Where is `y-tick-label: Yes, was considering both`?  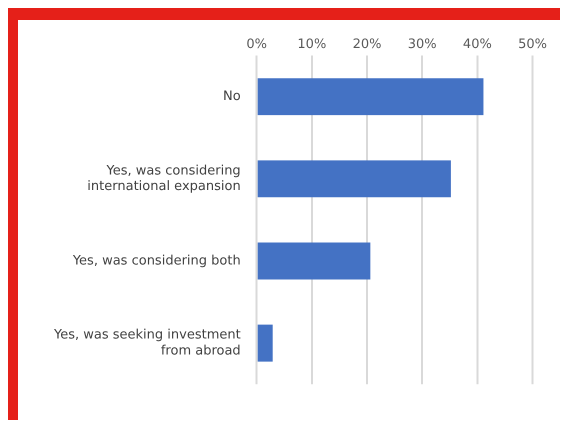
y-tick-label: Yes, was considering both is located at coordinates (156, 260).